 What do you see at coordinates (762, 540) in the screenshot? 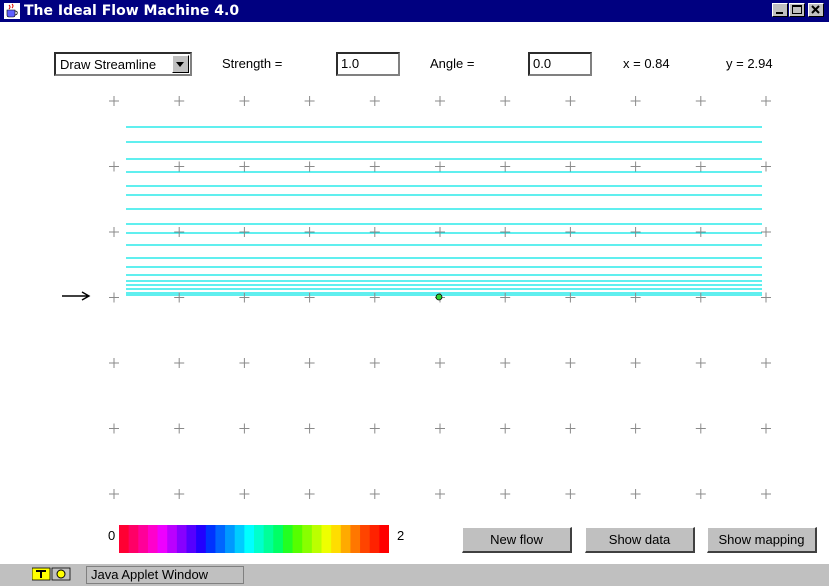
I see `show-mapping-button: Show mapping` at bounding box center [762, 540].